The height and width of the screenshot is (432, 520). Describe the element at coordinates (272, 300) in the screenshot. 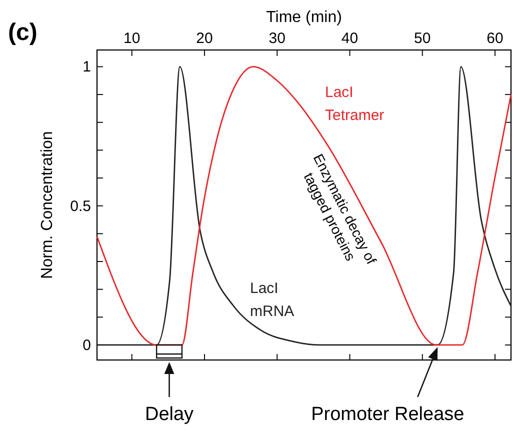

I see `series-label: LacI mRNA` at that location.